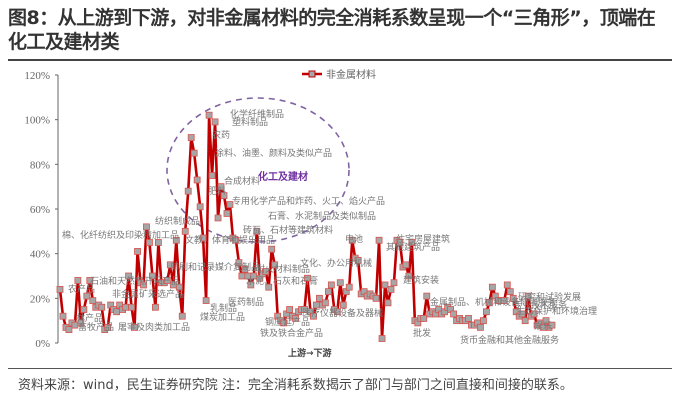  I want to click on point-annotation: 铁及铁合金产品, so click(291, 333).